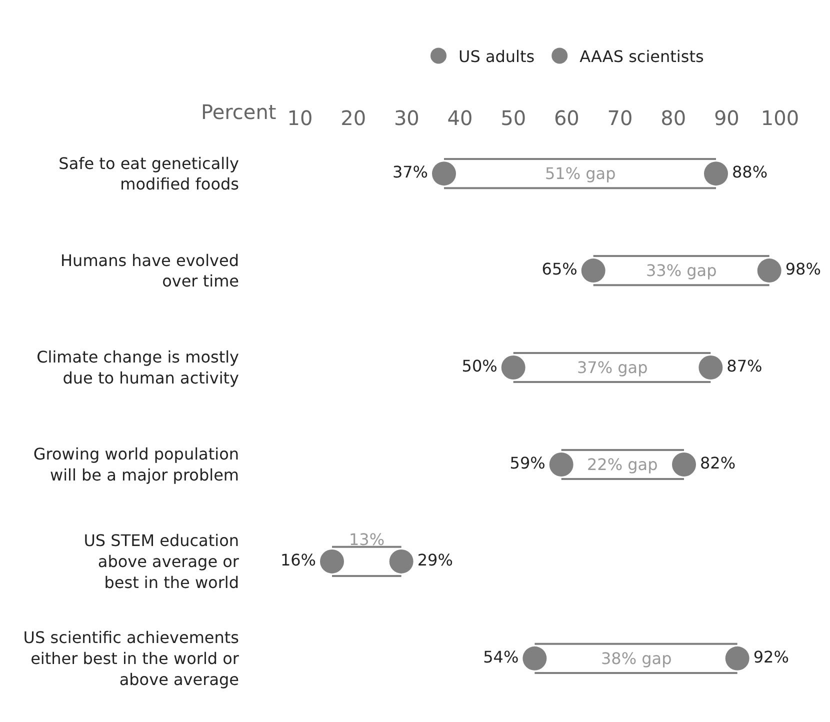 The width and height of the screenshot is (830, 722). What do you see at coordinates (149, 270) in the screenshot?
I see `y-tick-label: Humans have evolved over time` at bounding box center [149, 270].